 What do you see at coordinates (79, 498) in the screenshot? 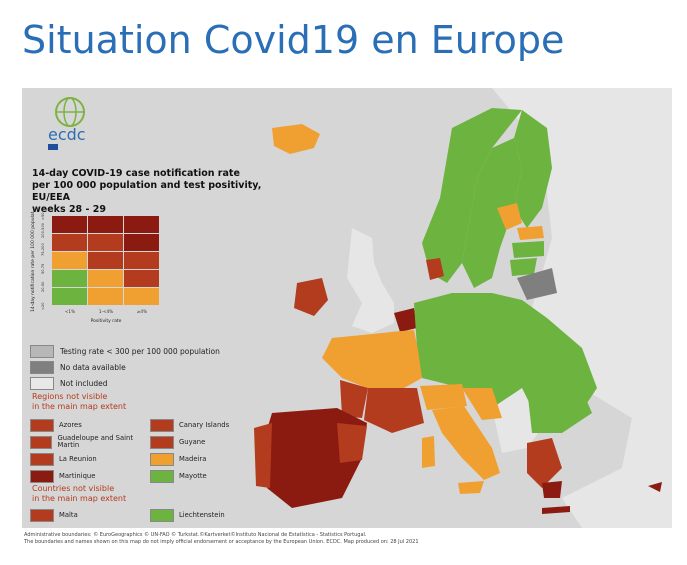
I see `countries-heading-line: in the main map extent` at bounding box center [79, 498].